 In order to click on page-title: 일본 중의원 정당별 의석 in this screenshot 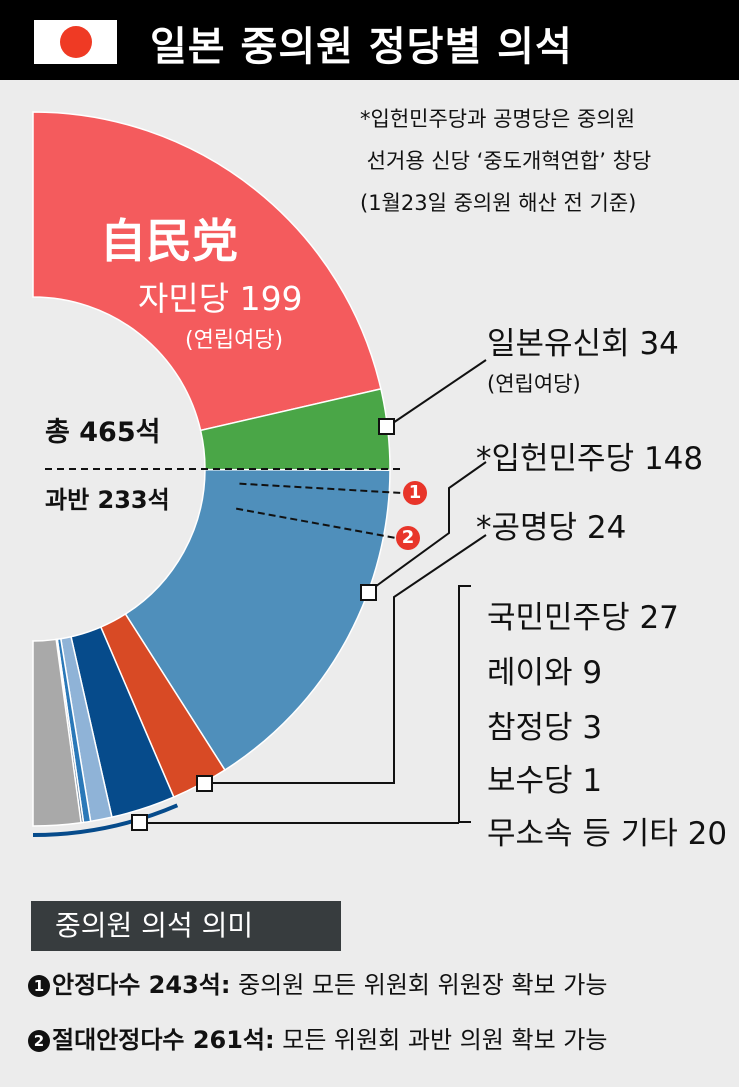, I will do `click(361, 47)`.